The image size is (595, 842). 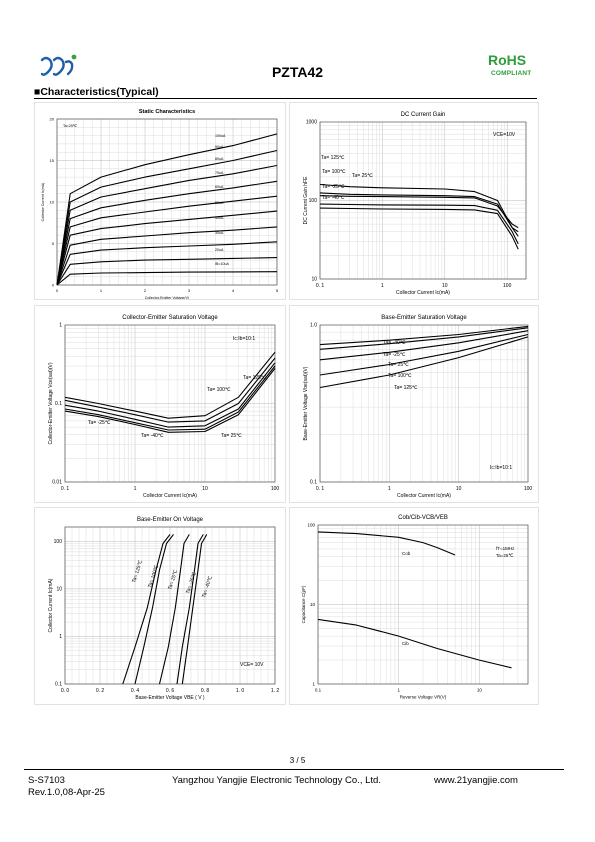 What do you see at coordinates (504, 135) in the screenshot?
I see `chart-annotation: VCE=10V` at bounding box center [504, 135].